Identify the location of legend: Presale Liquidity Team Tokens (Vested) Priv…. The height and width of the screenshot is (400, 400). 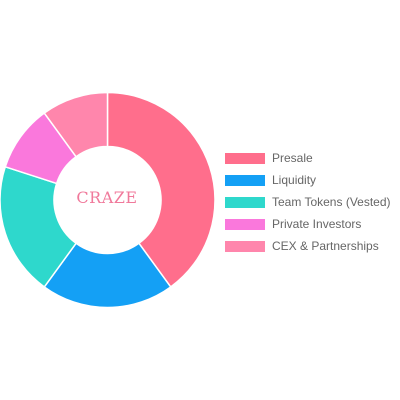
(312, 202).